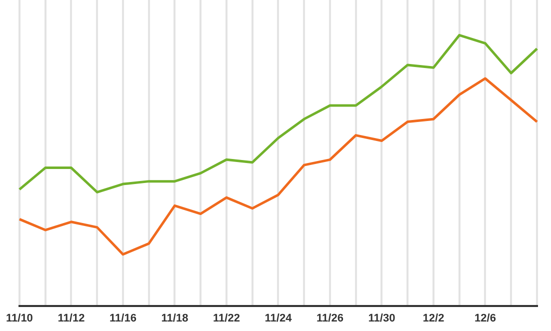 Image resolution: width=551 pixels, height=331 pixels. I want to click on x-tick-label: 12/2, so click(433, 318).